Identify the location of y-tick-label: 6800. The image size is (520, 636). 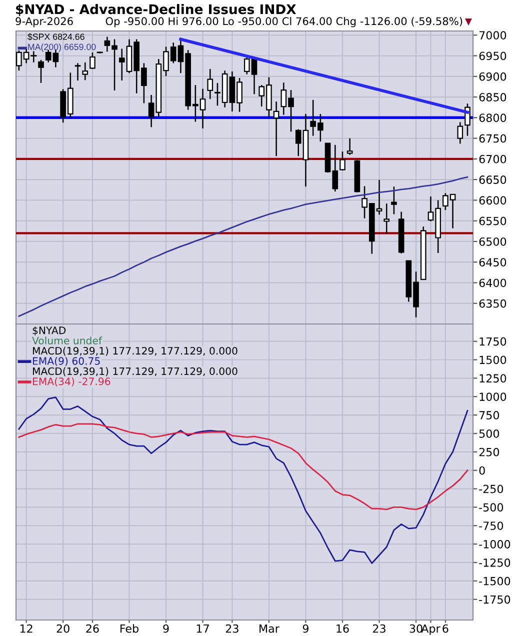
(492, 118).